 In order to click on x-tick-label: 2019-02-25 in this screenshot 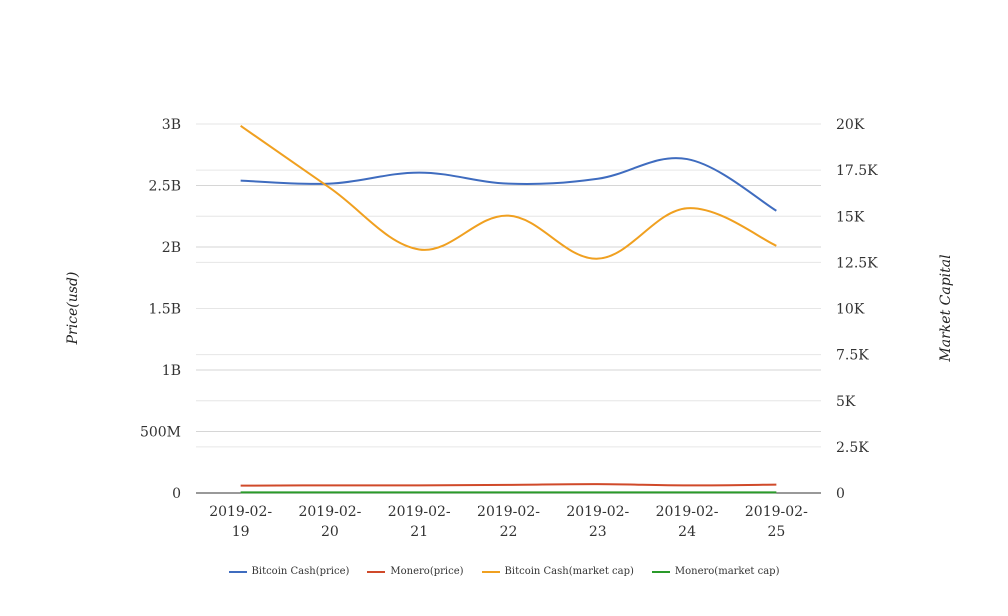, I will do `click(776, 522)`.